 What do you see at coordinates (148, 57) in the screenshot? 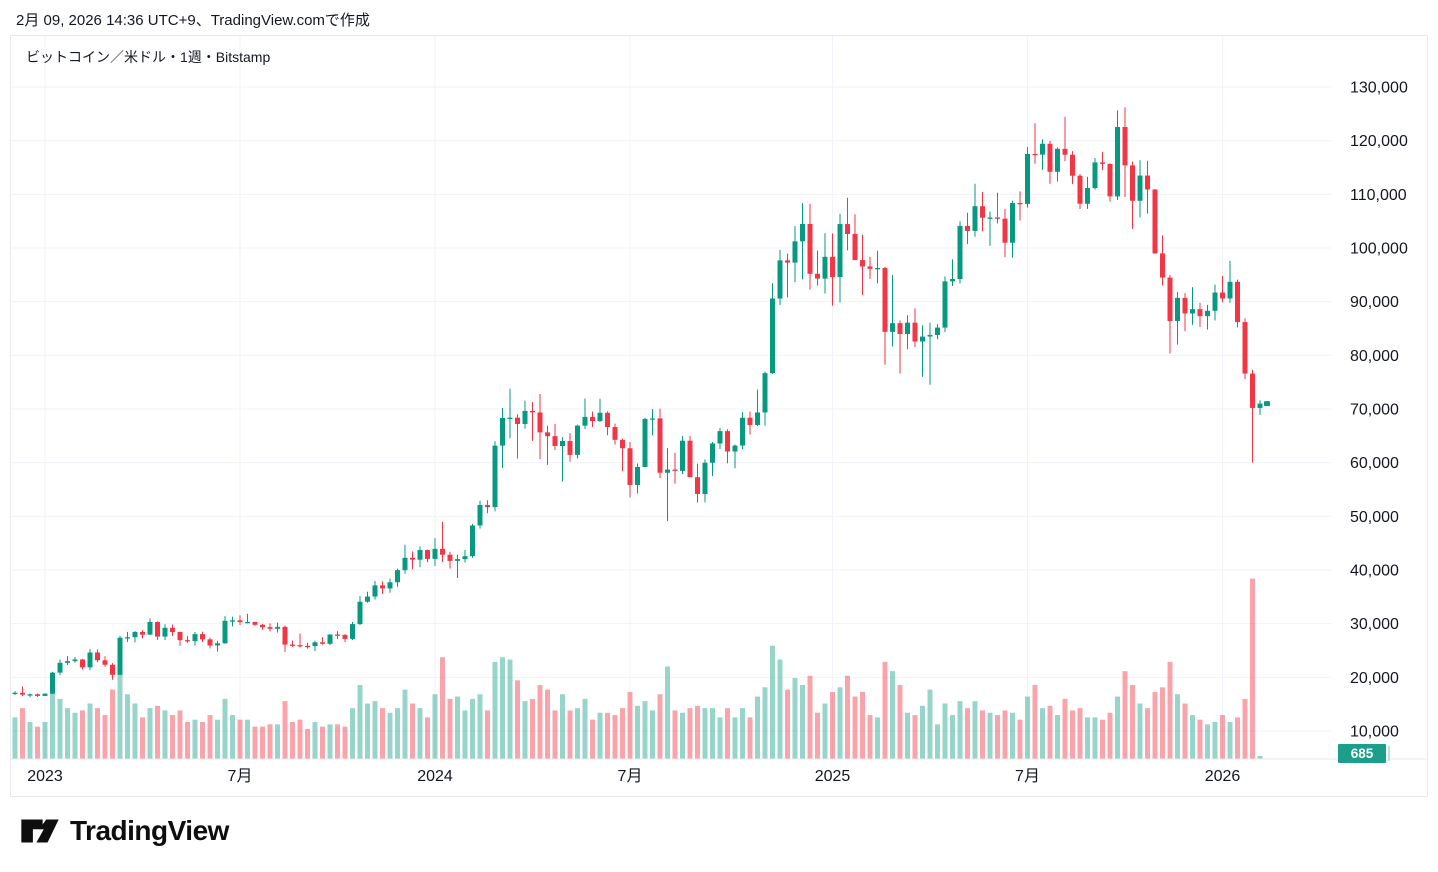
I see `chart-title: ビットコイン／米ドル・1週・Bitstamp` at bounding box center [148, 57].